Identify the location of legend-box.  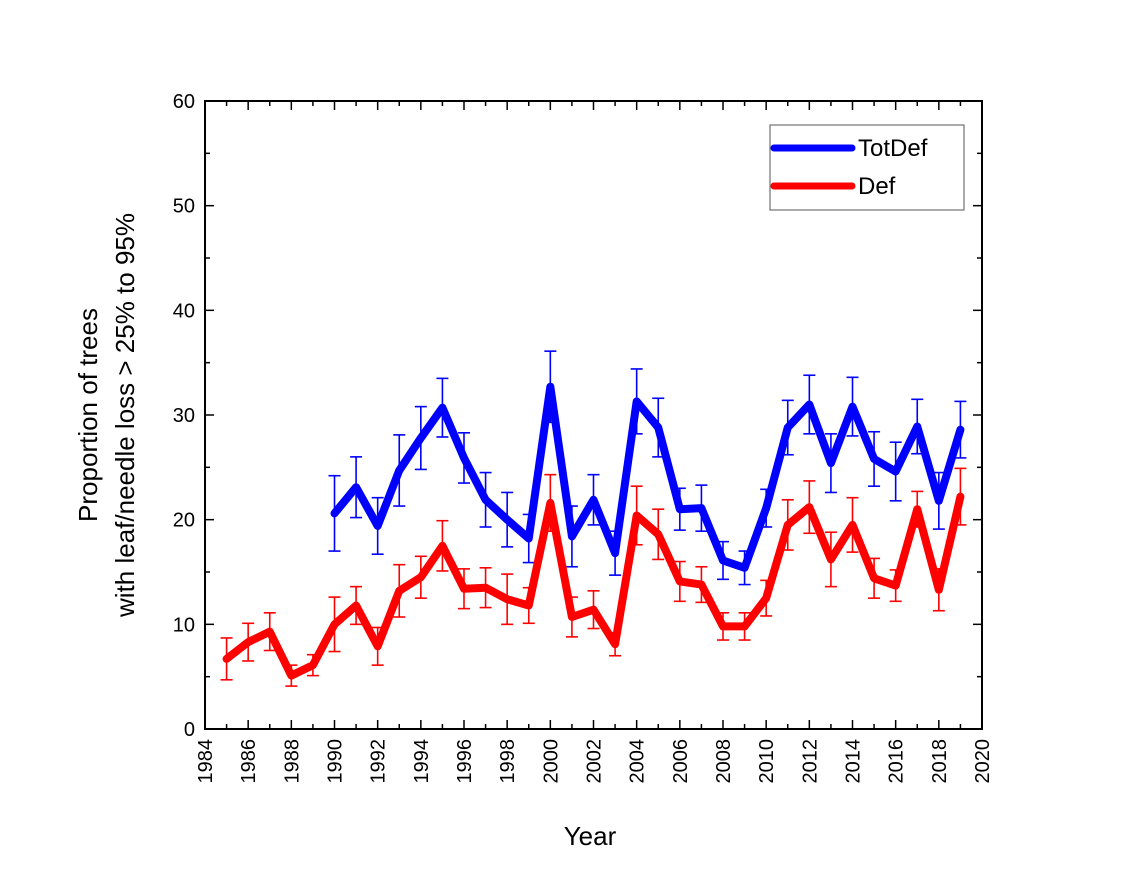
(867, 167).